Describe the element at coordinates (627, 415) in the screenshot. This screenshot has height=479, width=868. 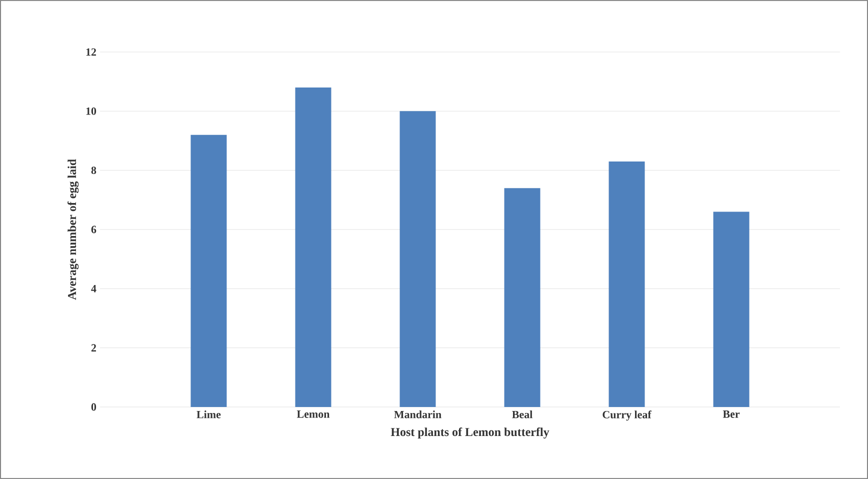
I see `x-tick-label: Curry leaf` at that location.